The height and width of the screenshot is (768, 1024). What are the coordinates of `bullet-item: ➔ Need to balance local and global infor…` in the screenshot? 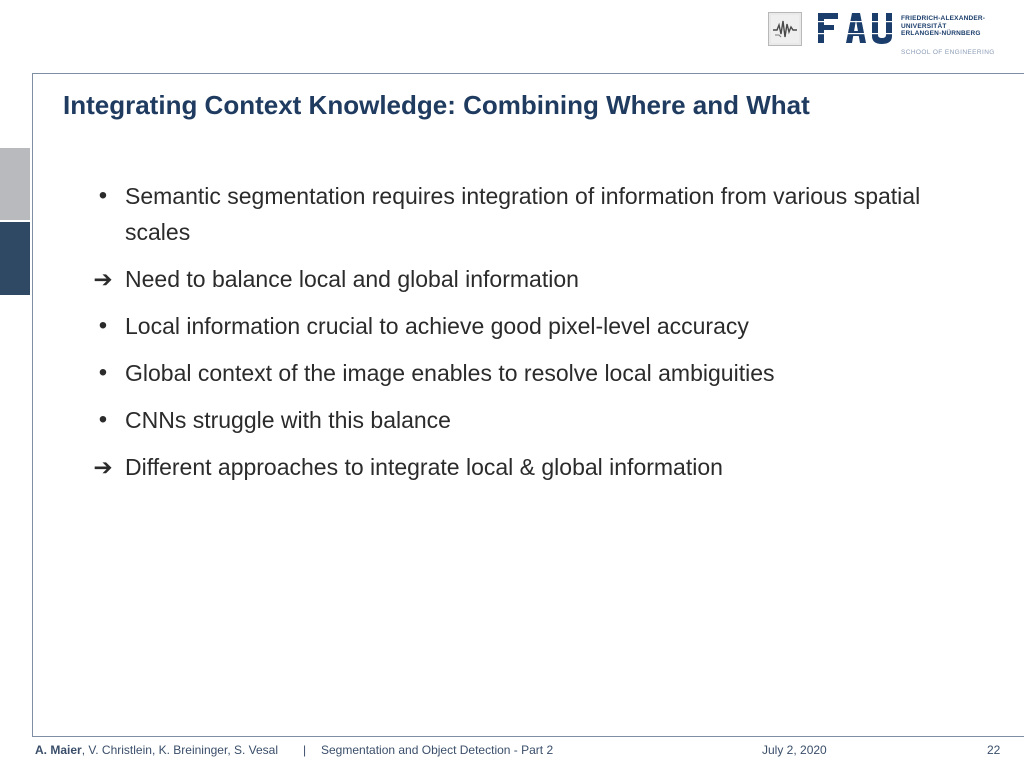 It's located at (532, 279).